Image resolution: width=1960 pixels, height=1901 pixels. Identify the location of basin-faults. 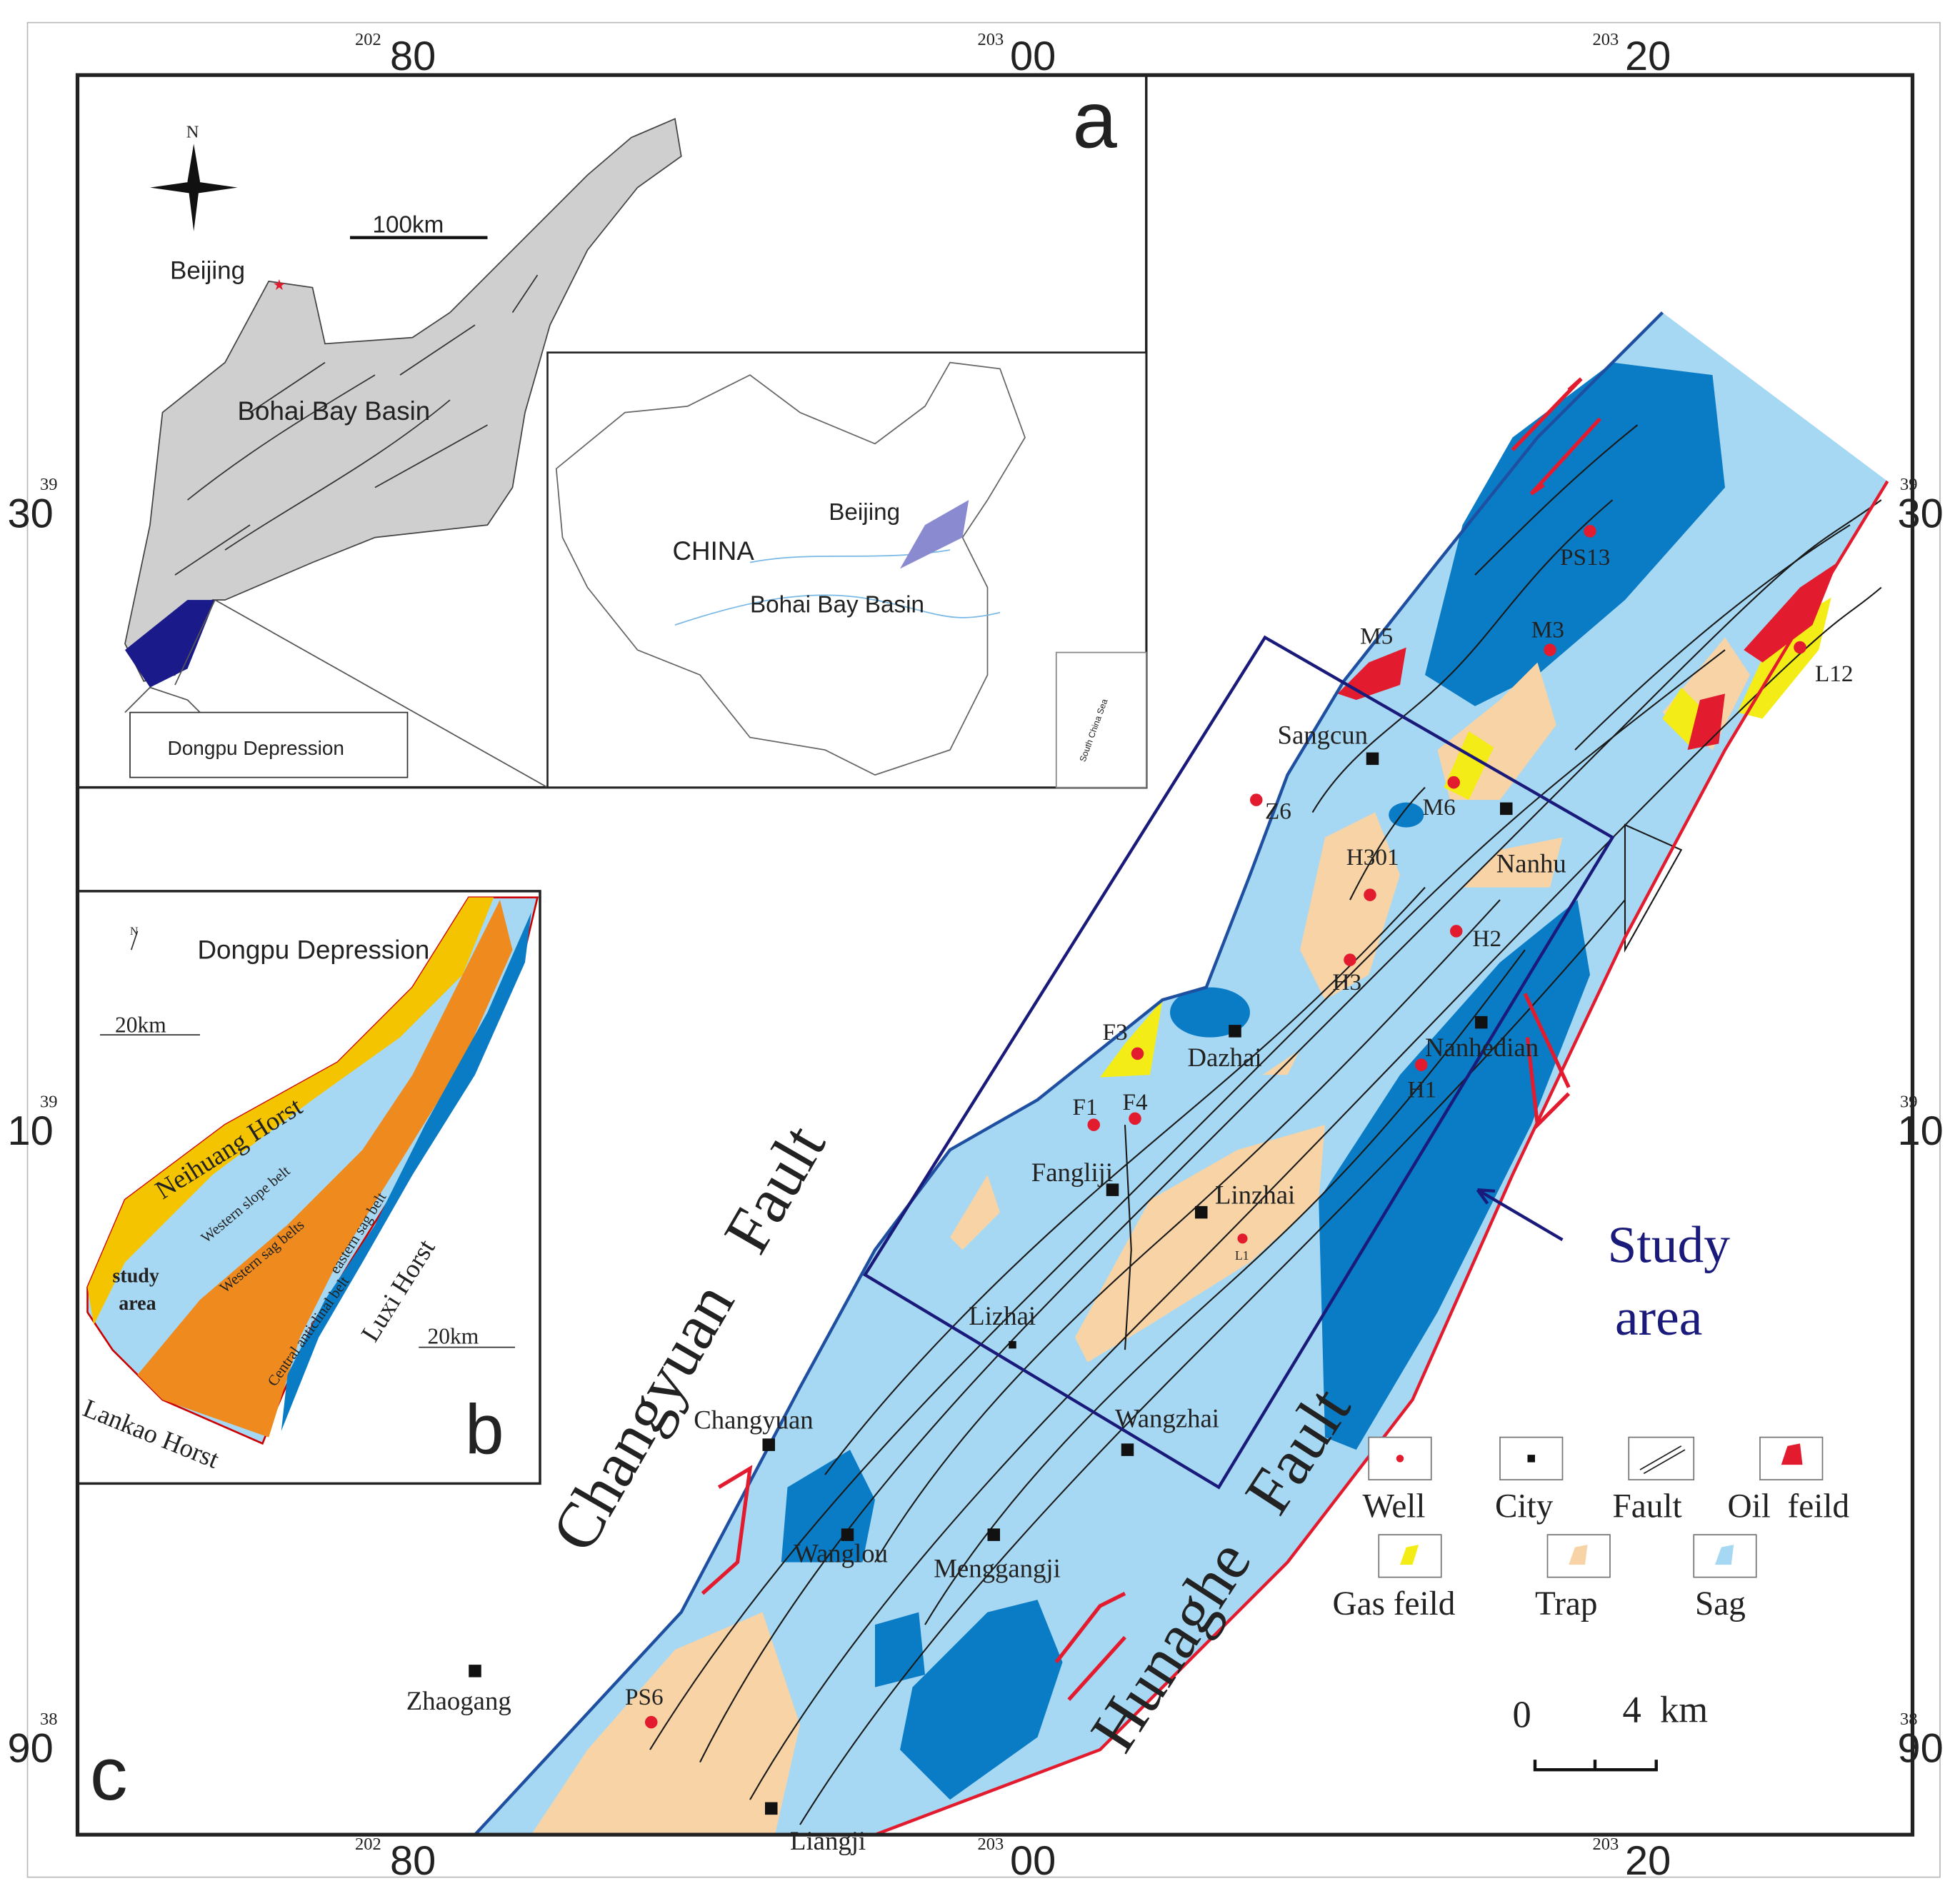
(356, 425).